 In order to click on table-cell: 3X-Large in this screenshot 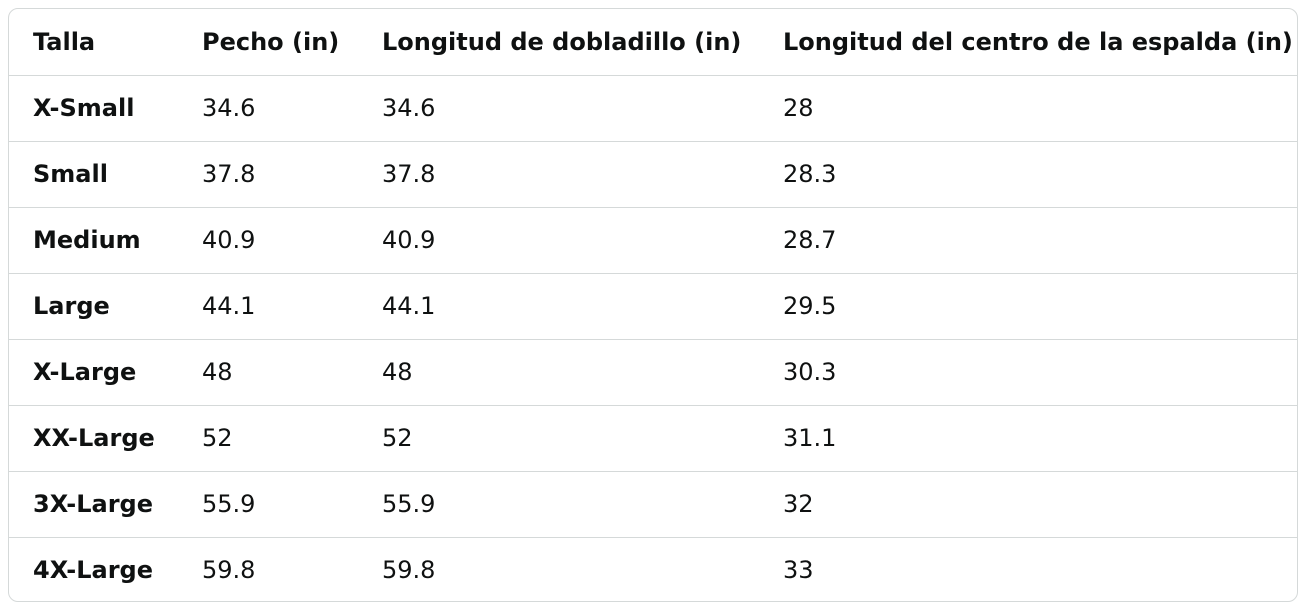, I will do `click(93, 504)`.